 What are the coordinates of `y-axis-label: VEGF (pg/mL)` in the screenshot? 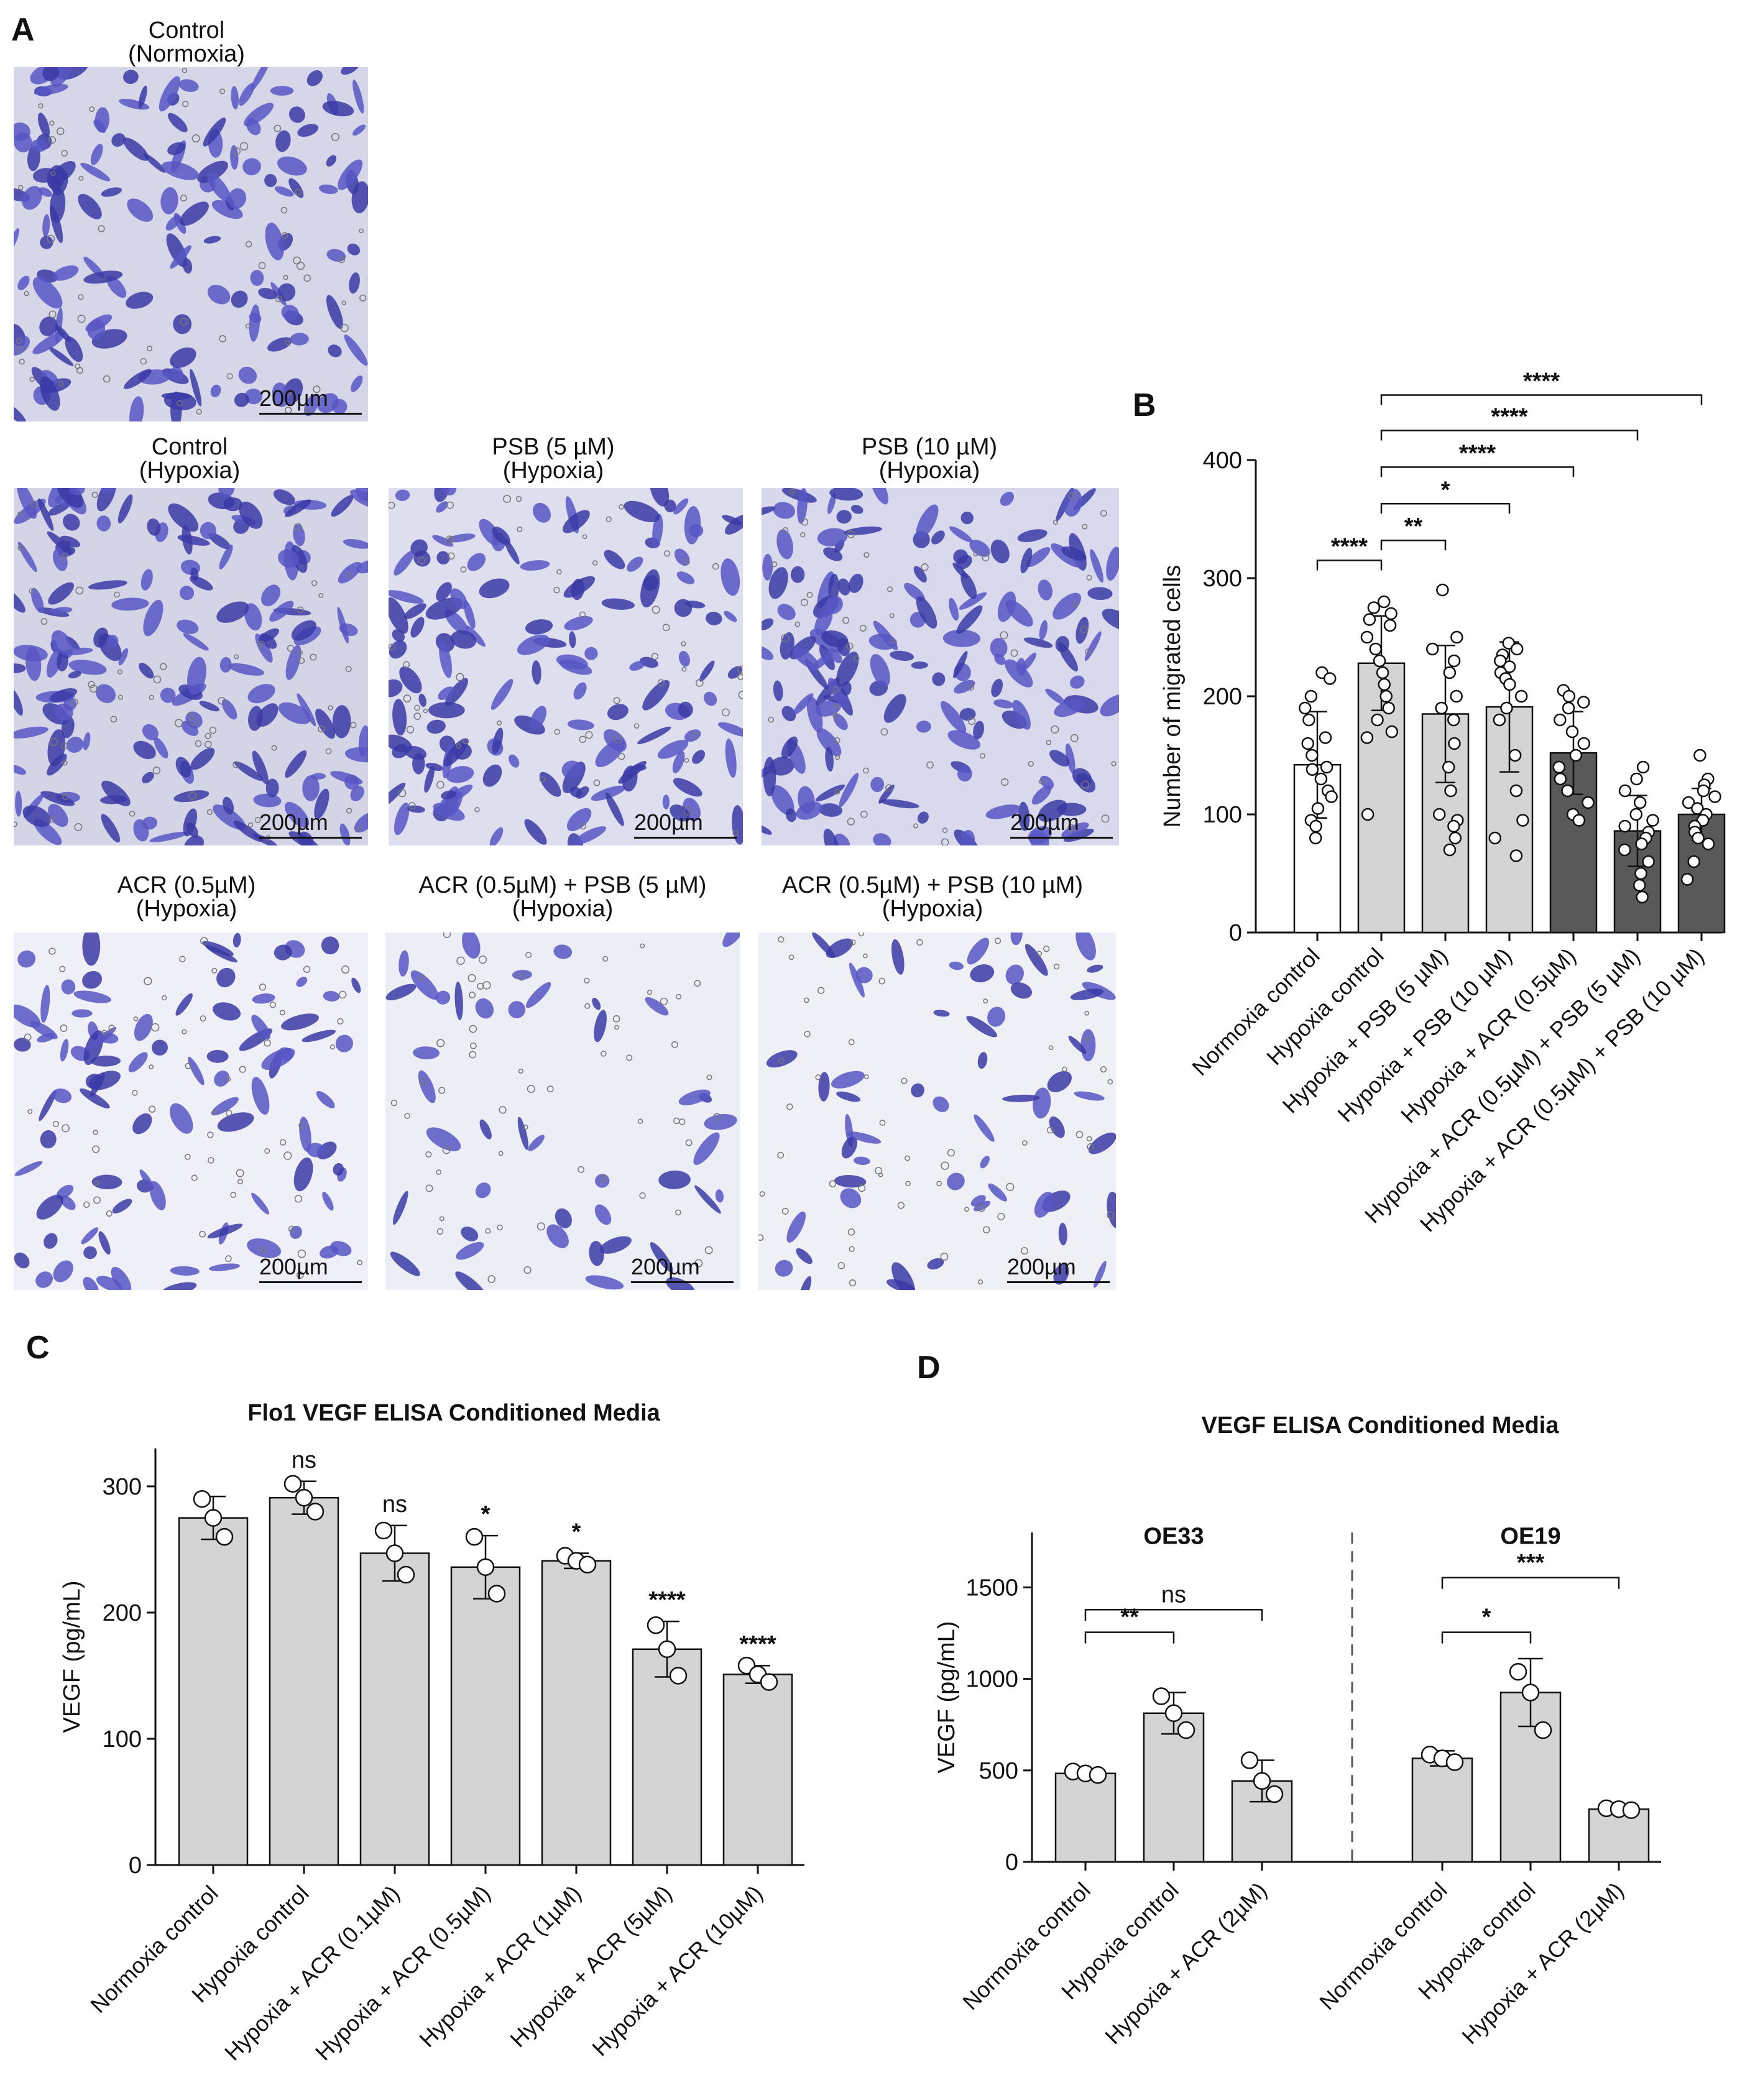 It's located at (72, 1657).